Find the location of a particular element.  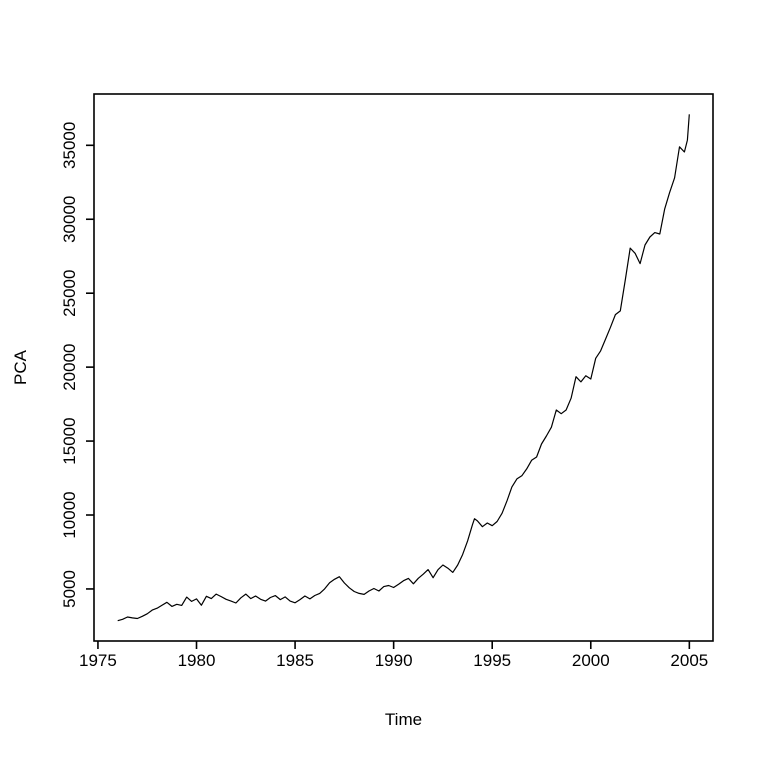

y-tick-label: 30000 is located at coordinates (69, 219).